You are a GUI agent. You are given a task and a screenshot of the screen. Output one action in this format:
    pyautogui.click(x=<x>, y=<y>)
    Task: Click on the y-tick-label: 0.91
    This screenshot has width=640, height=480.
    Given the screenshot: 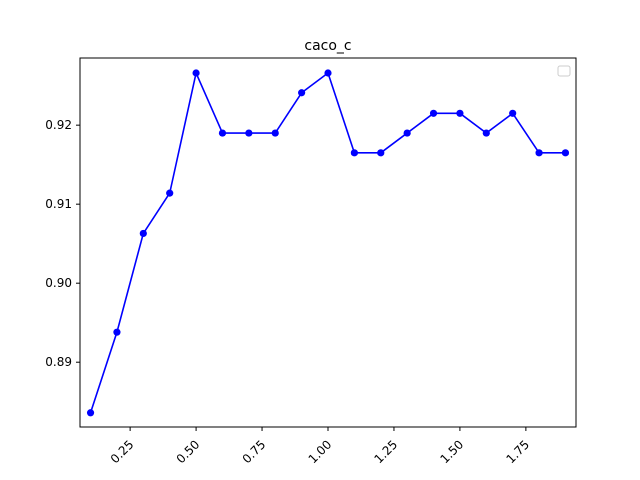 What is the action you would take?
    pyautogui.click(x=58, y=204)
    